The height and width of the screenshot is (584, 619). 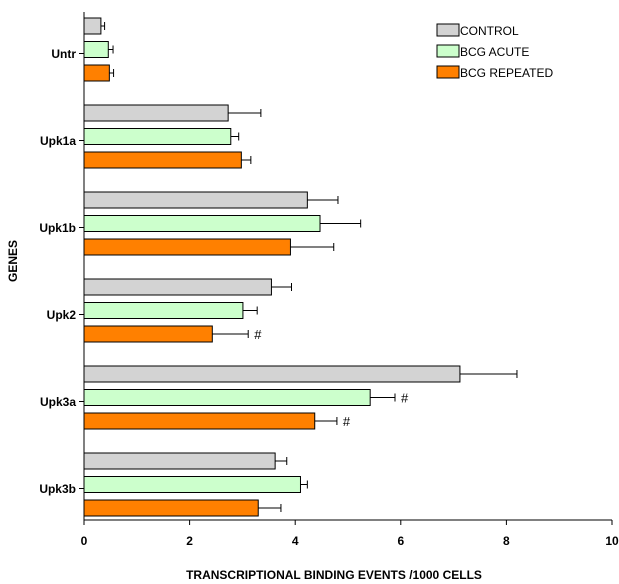 What do you see at coordinates (350, 533) in the screenshot?
I see `x-axis: 0 2 4 6 8 10` at bounding box center [350, 533].